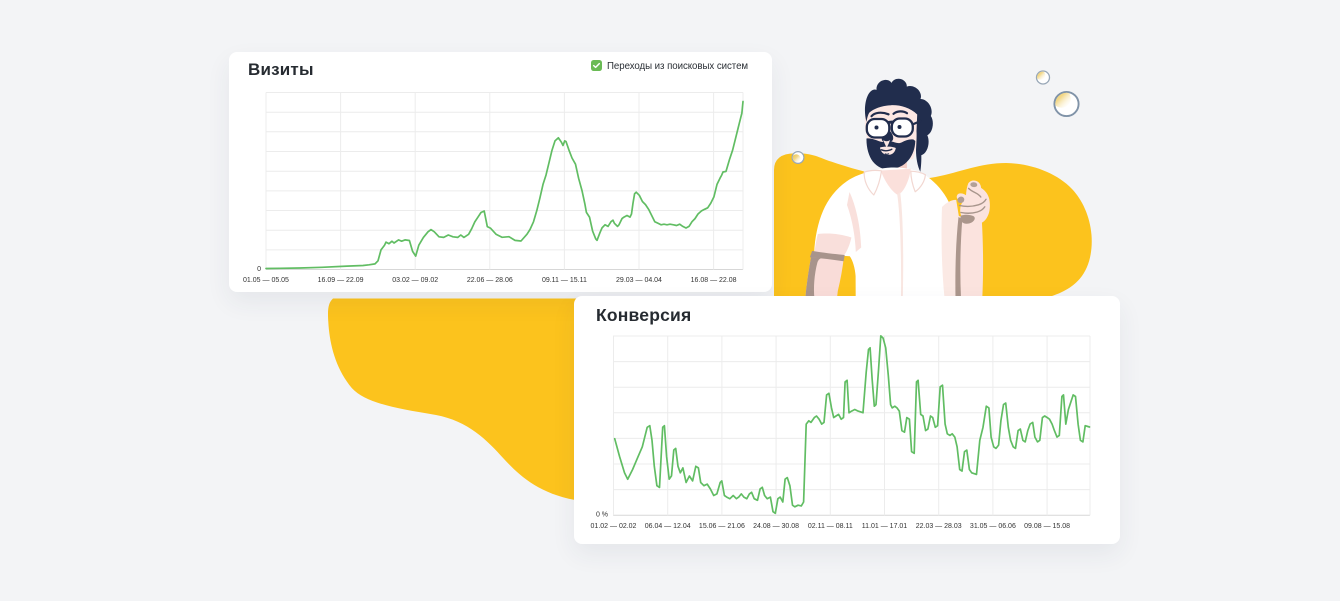 The width and height of the screenshot is (1340, 601). What do you see at coordinates (639, 280) in the screenshot?
I see `svg-text: 29.03 — 04.04` at bounding box center [639, 280].